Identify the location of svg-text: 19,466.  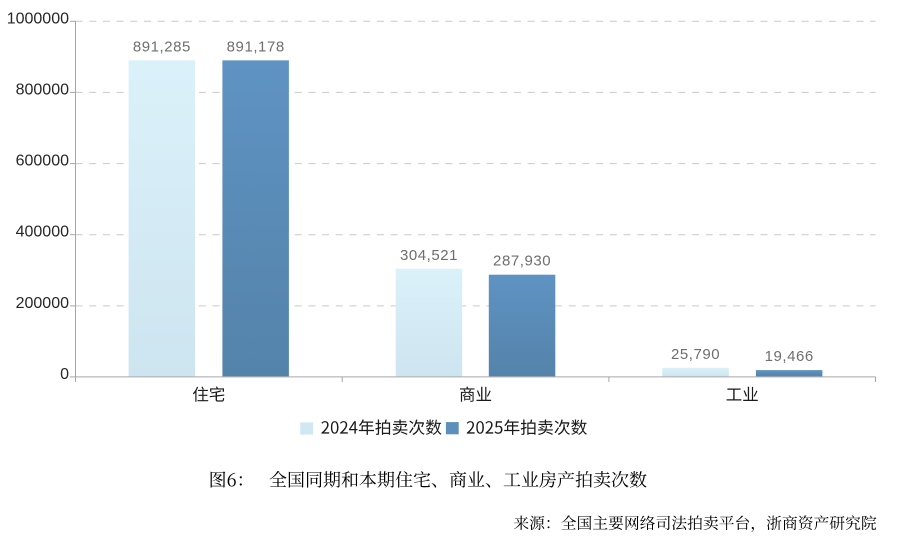
(789, 356).